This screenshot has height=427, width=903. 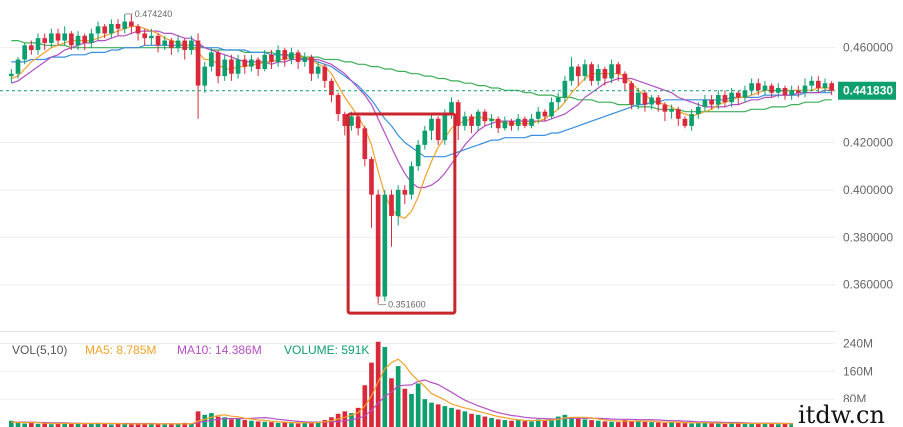 What do you see at coordinates (841, 414) in the screenshot?
I see `watermark-text: itdw.cn` at bounding box center [841, 414].